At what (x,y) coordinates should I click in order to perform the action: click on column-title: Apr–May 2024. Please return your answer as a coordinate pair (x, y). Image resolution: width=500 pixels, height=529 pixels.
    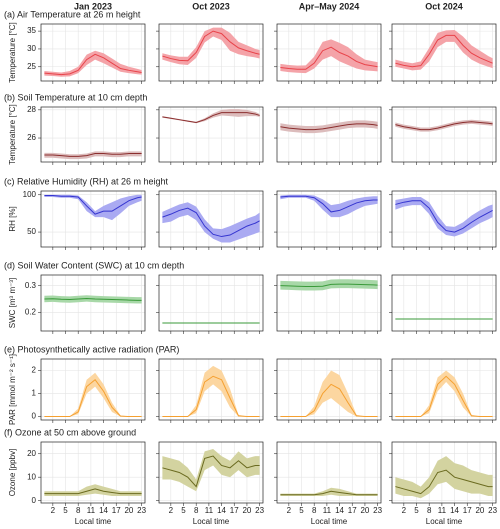
    Looking at the image, I should click on (329, 6).